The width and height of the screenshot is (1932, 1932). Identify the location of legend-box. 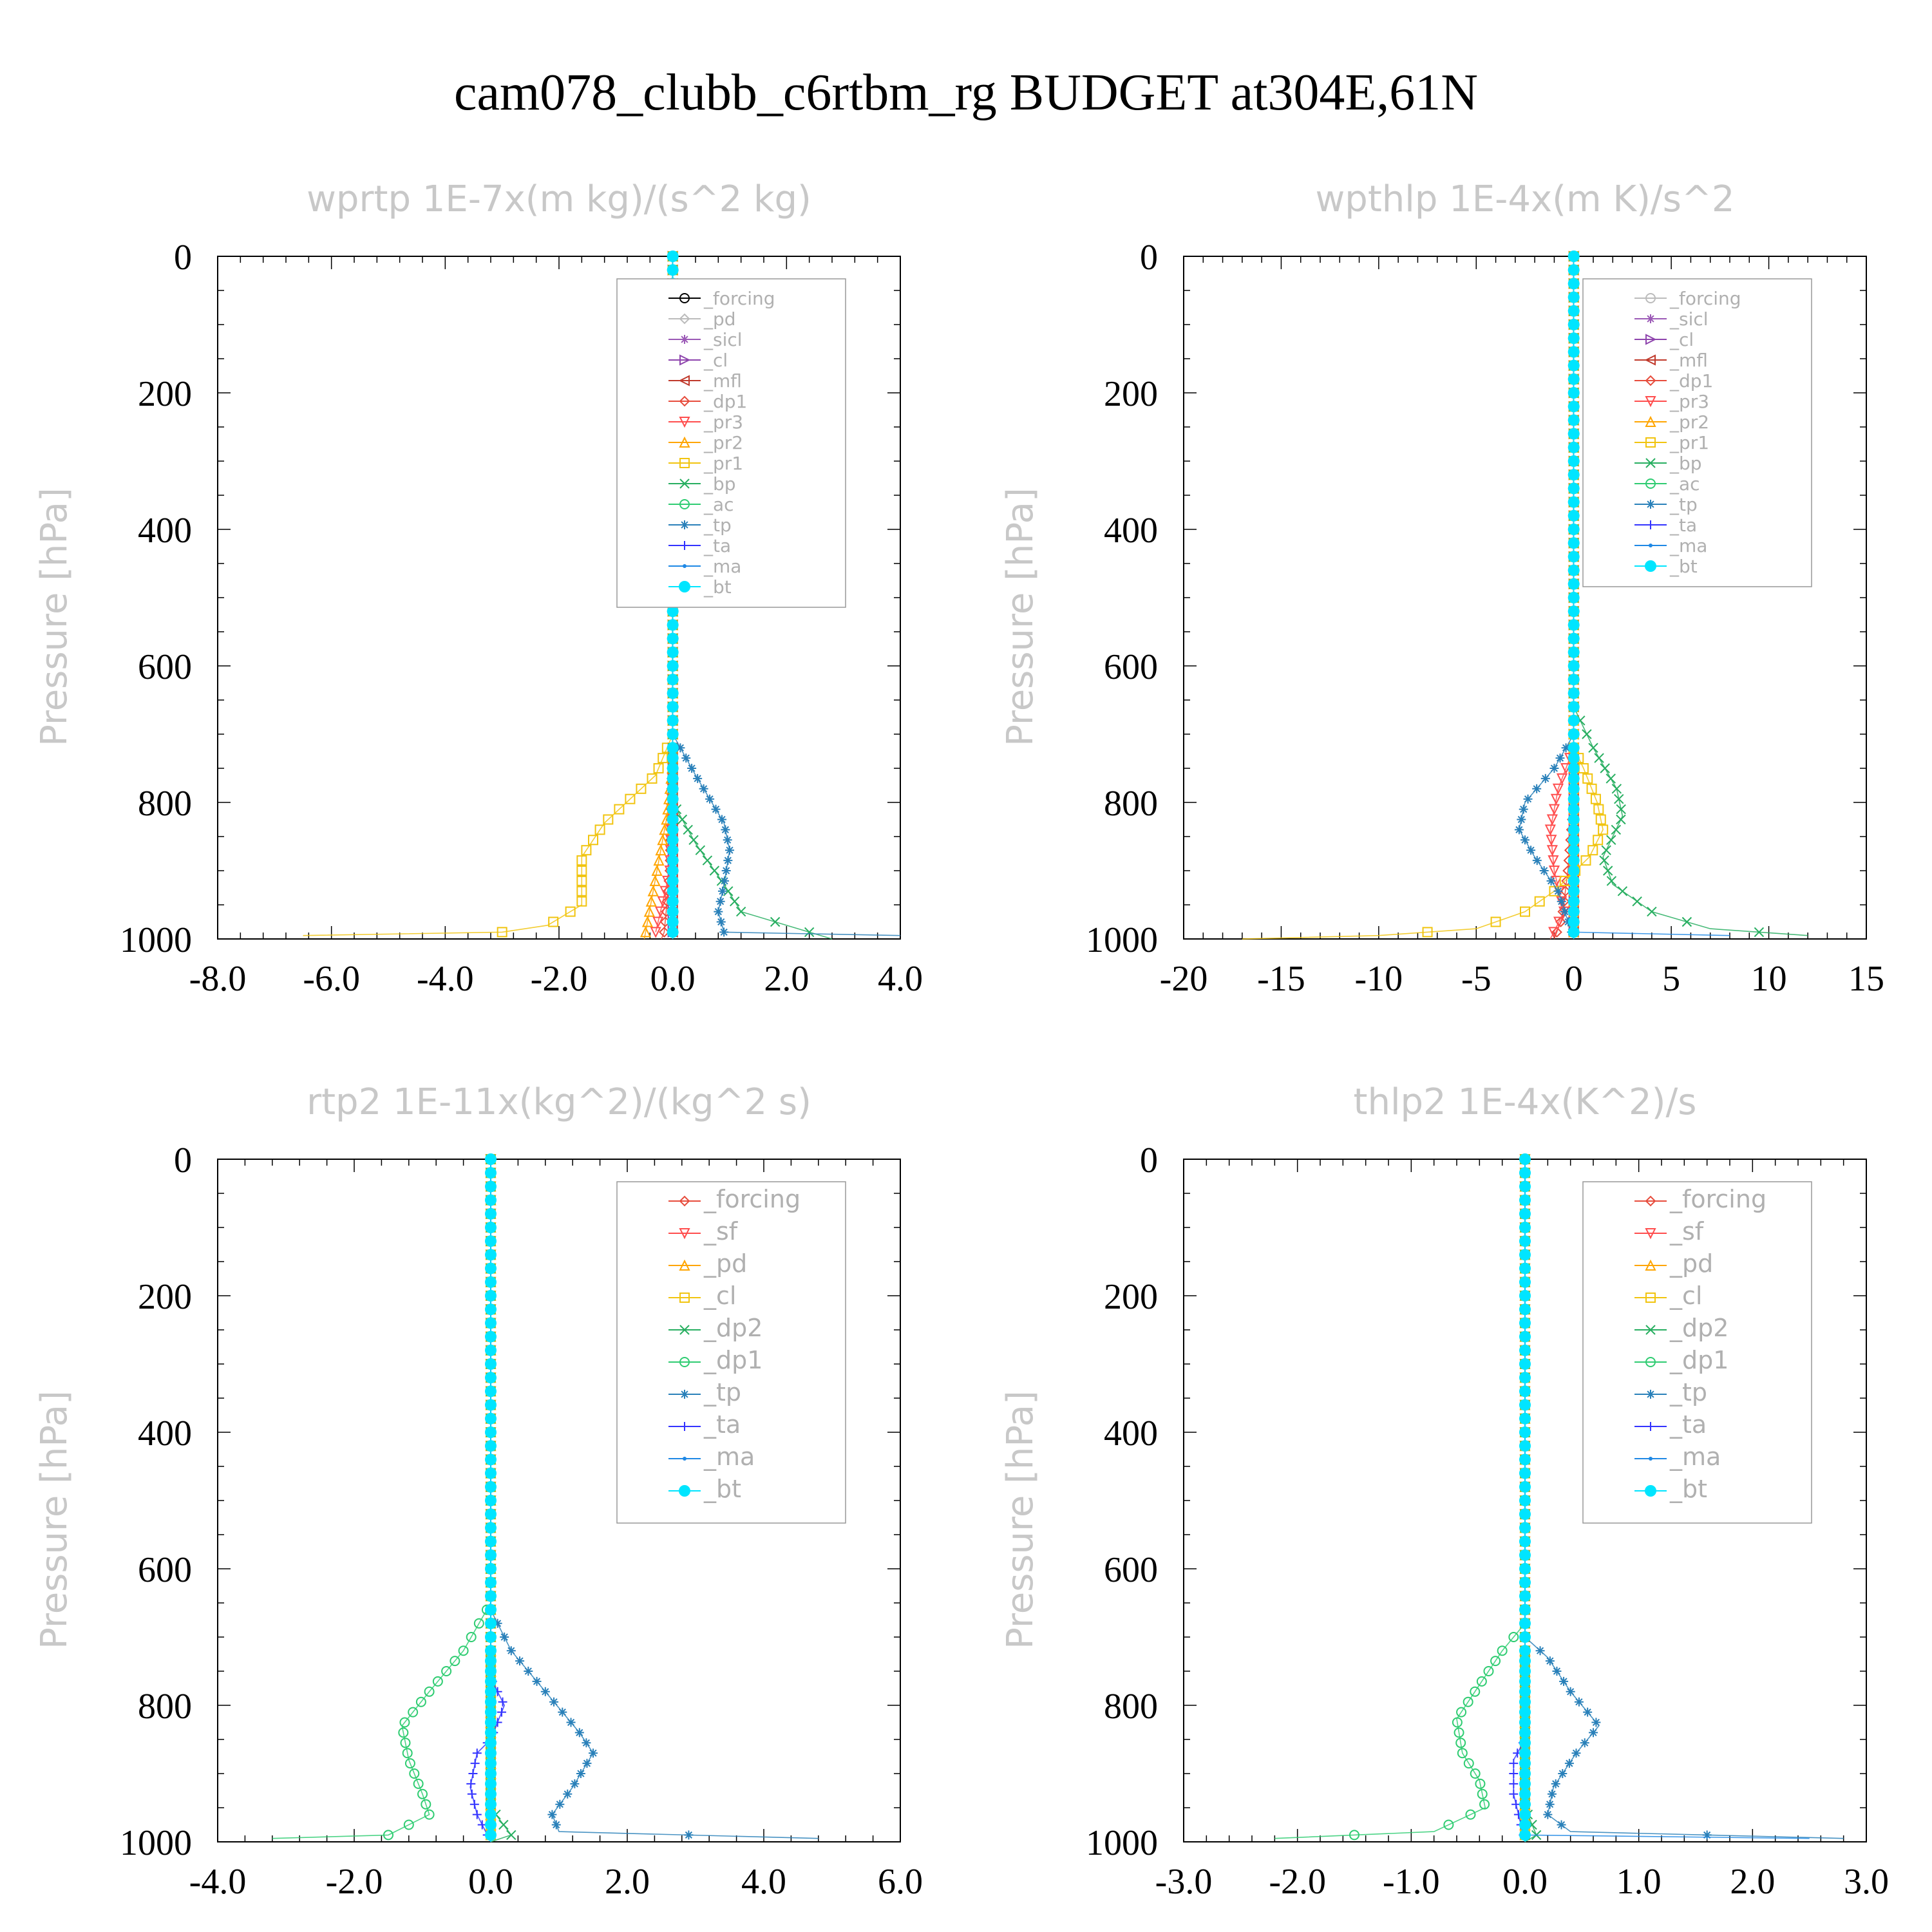
(731, 1352).